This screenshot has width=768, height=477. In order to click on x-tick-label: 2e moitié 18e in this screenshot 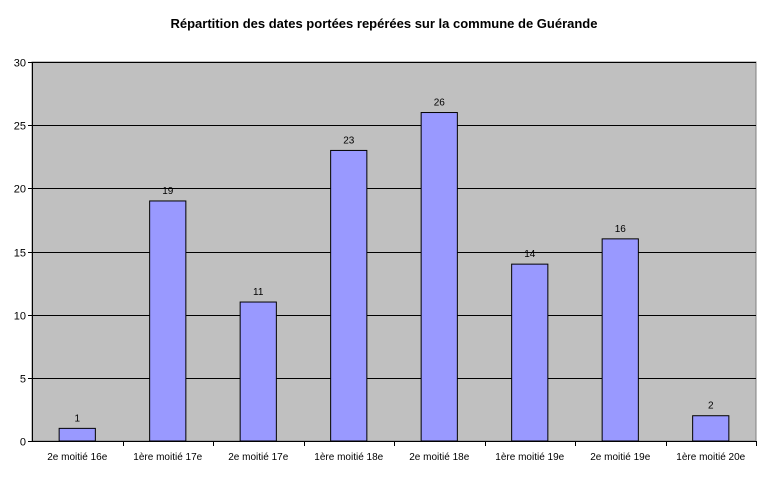, I will do `click(439, 457)`.